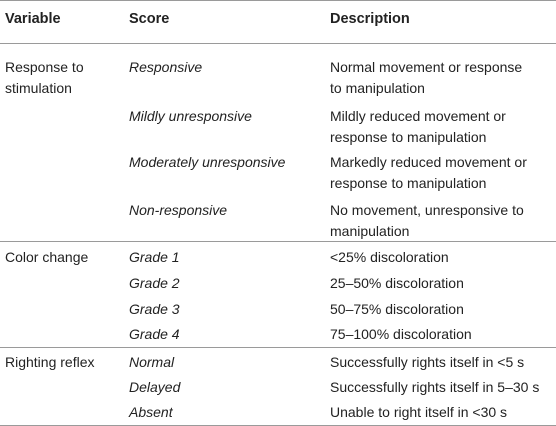 The height and width of the screenshot is (426, 556). What do you see at coordinates (151, 412) in the screenshot?
I see `score-cell: Absent` at bounding box center [151, 412].